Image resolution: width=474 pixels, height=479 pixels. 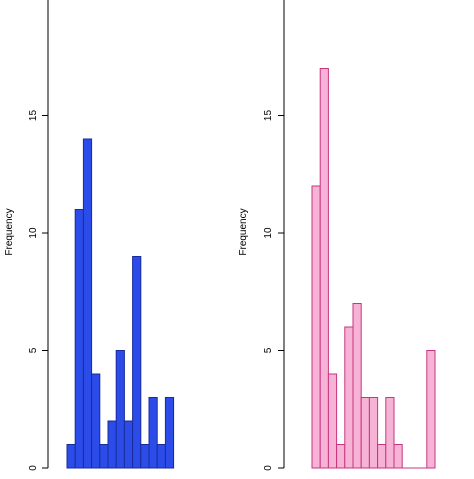 I want to click on left-y-tick-label: 15, so click(x=33, y=116).